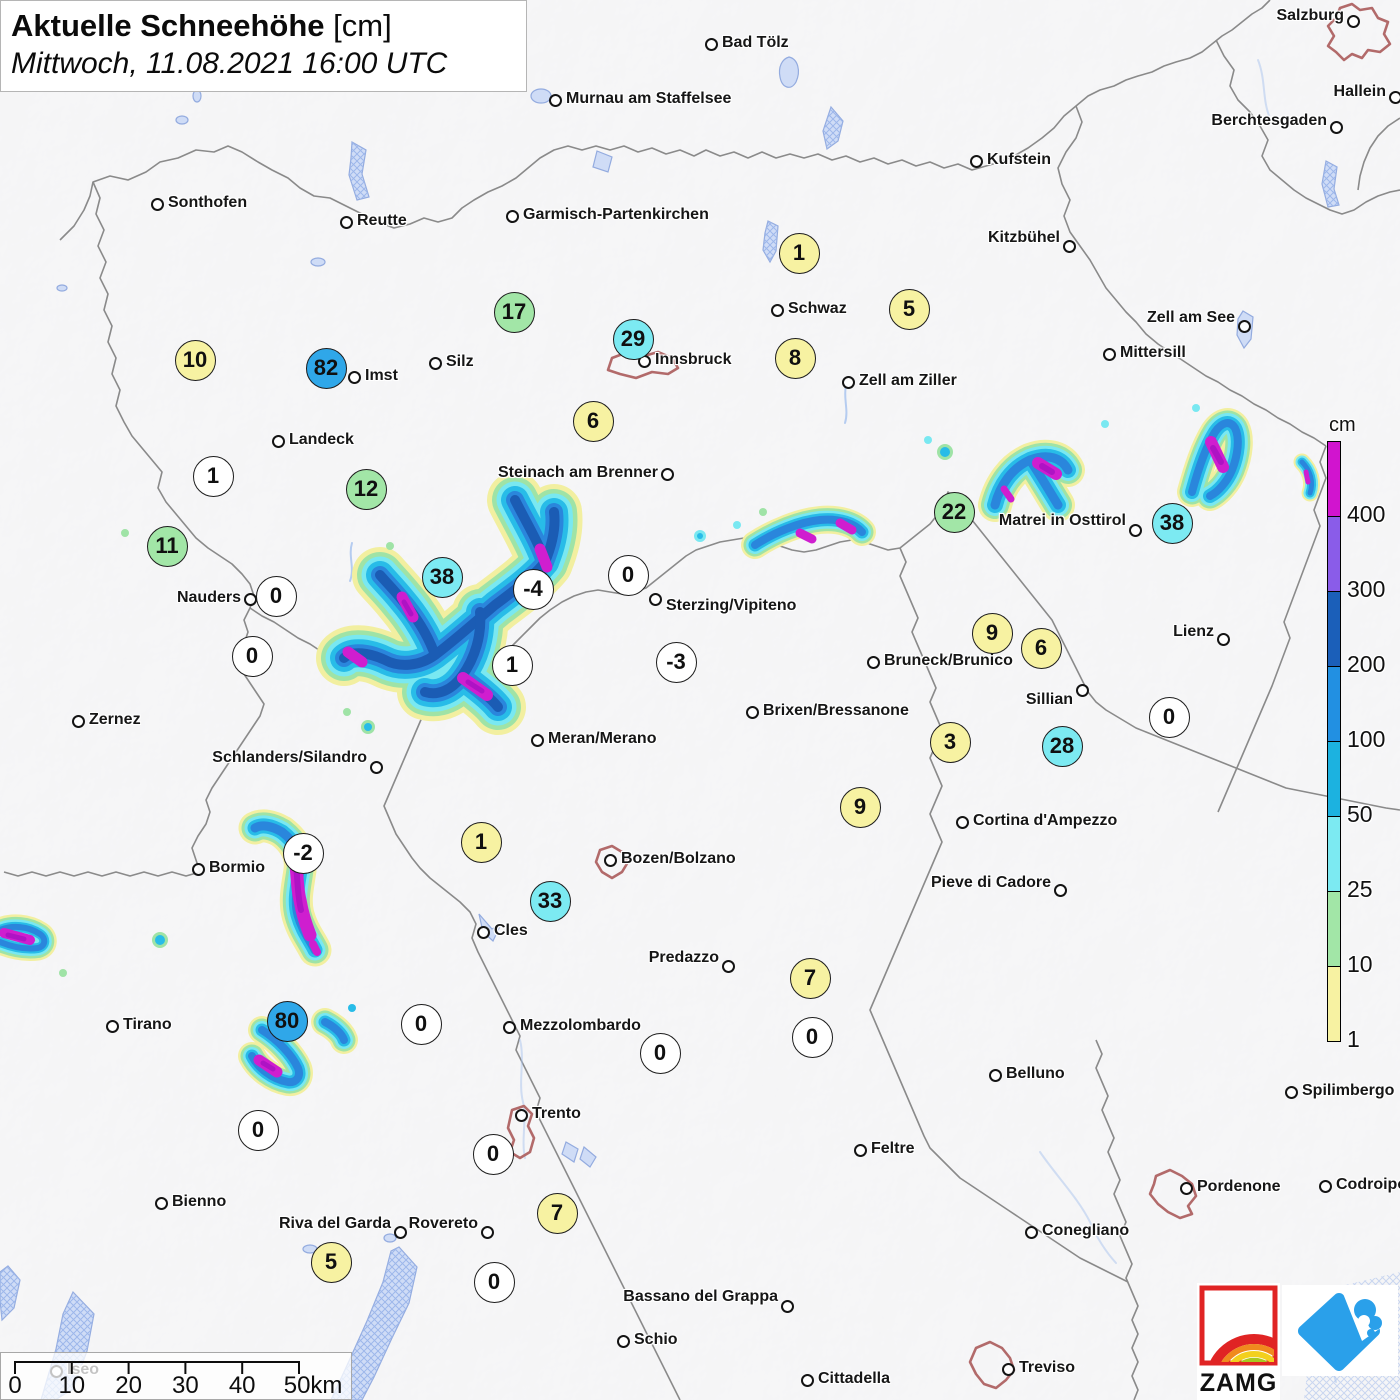 Image resolution: width=1400 pixels, height=1400 pixels. What do you see at coordinates (242, 1385) in the screenshot?
I see `scale-bar-label: 40` at bounding box center [242, 1385].